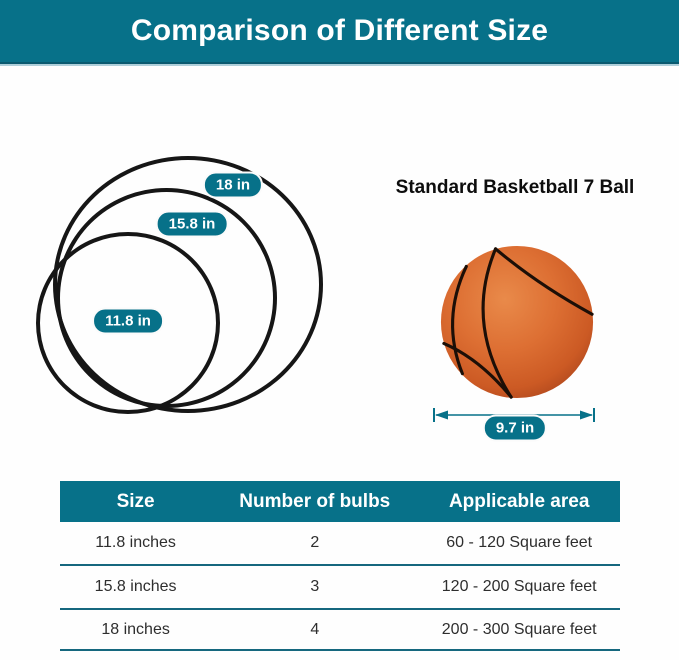 The height and width of the screenshot is (660, 679). Describe the element at coordinates (315, 542) in the screenshot. I see `table-cell-bulbs: 2` at that location.